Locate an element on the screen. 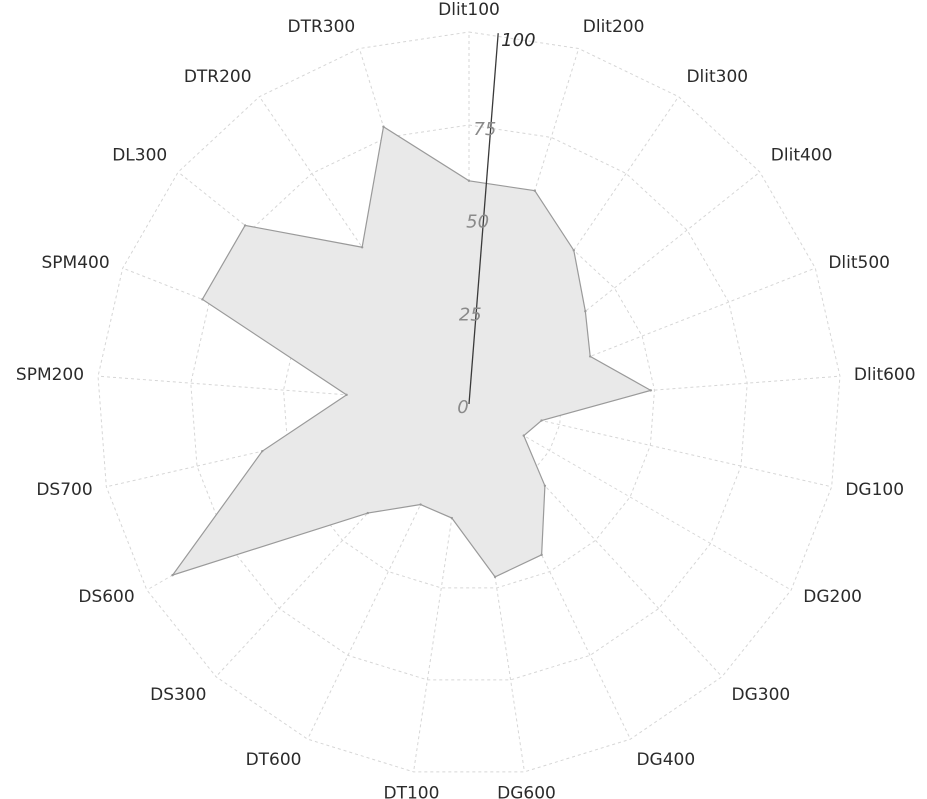  category-label-DT100: DT100 is located at coordinates (412, 791).